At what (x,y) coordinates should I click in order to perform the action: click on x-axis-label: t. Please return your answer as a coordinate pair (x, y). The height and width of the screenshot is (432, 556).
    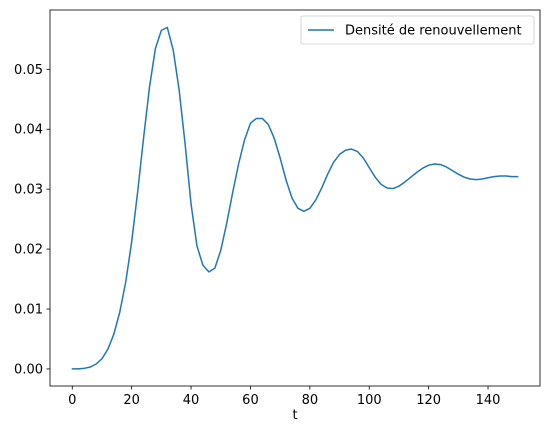
    Looking at the image, I should click on (294, 415).